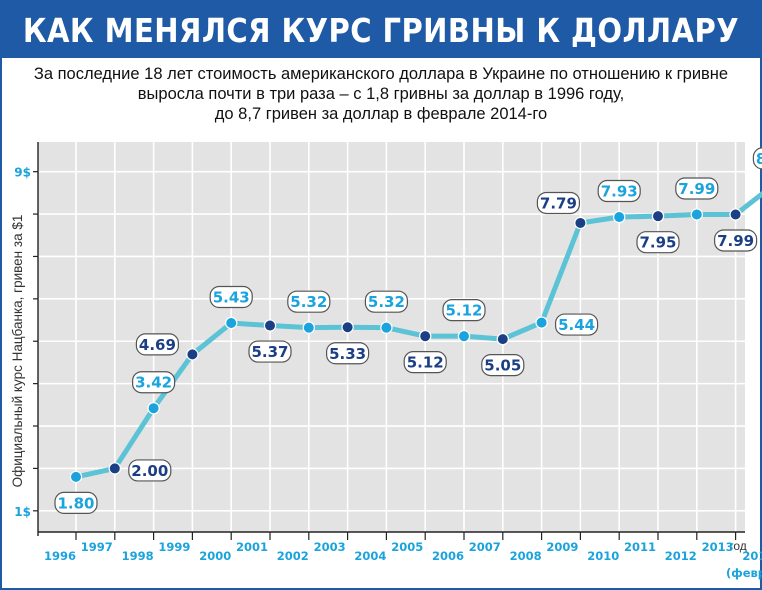 This screenshot has height=590, width=762. I want to click on data-label: 5.05, so click(502, 366).